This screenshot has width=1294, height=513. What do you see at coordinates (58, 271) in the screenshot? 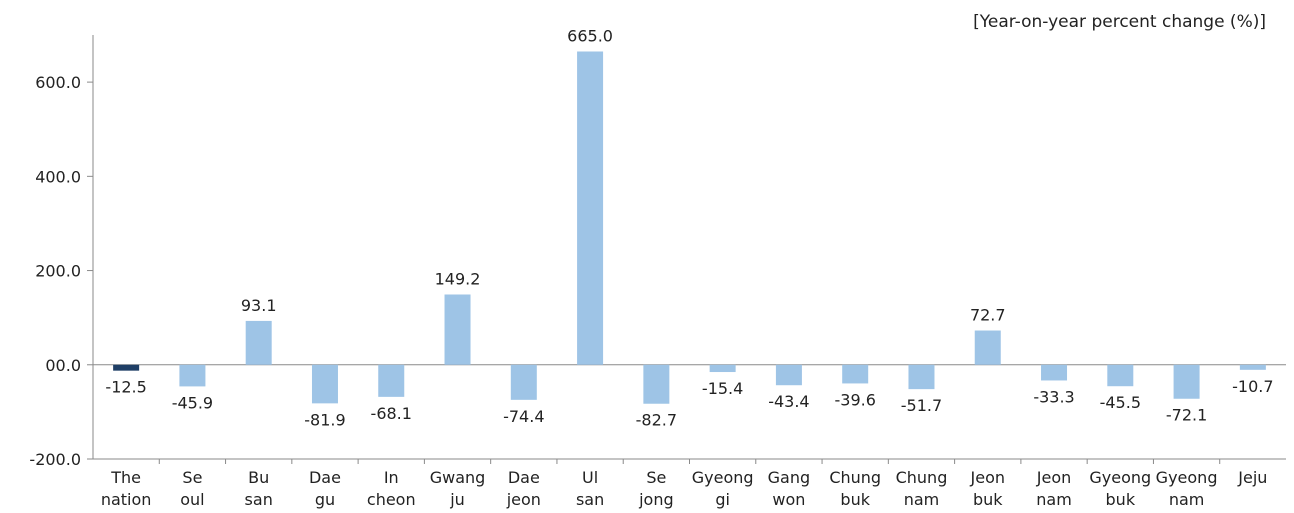
I see `y-tick-label: 200.0` at bounding box center [58, 271].